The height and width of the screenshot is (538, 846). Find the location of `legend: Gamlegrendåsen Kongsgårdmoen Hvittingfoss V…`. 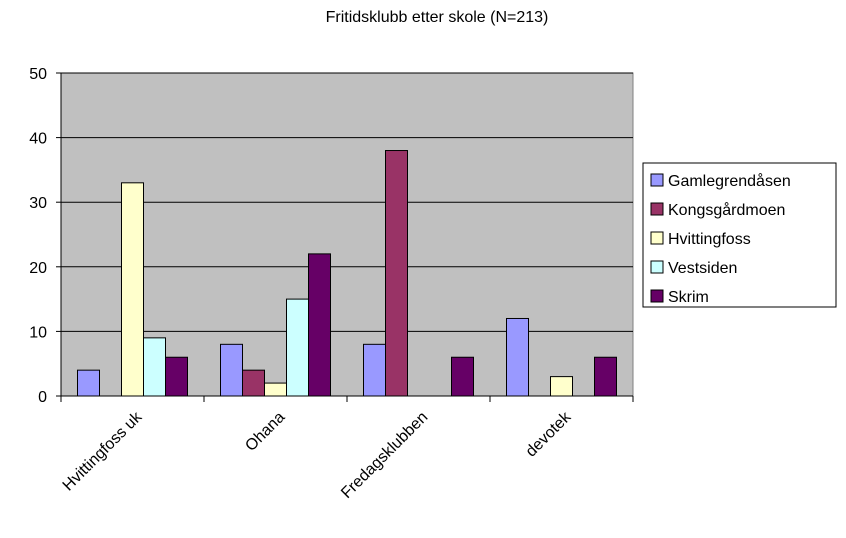

legend: Gamlegrendåsen Kongsgårdmoen Hvittingfoss V… is located at coordinates (739, 235).